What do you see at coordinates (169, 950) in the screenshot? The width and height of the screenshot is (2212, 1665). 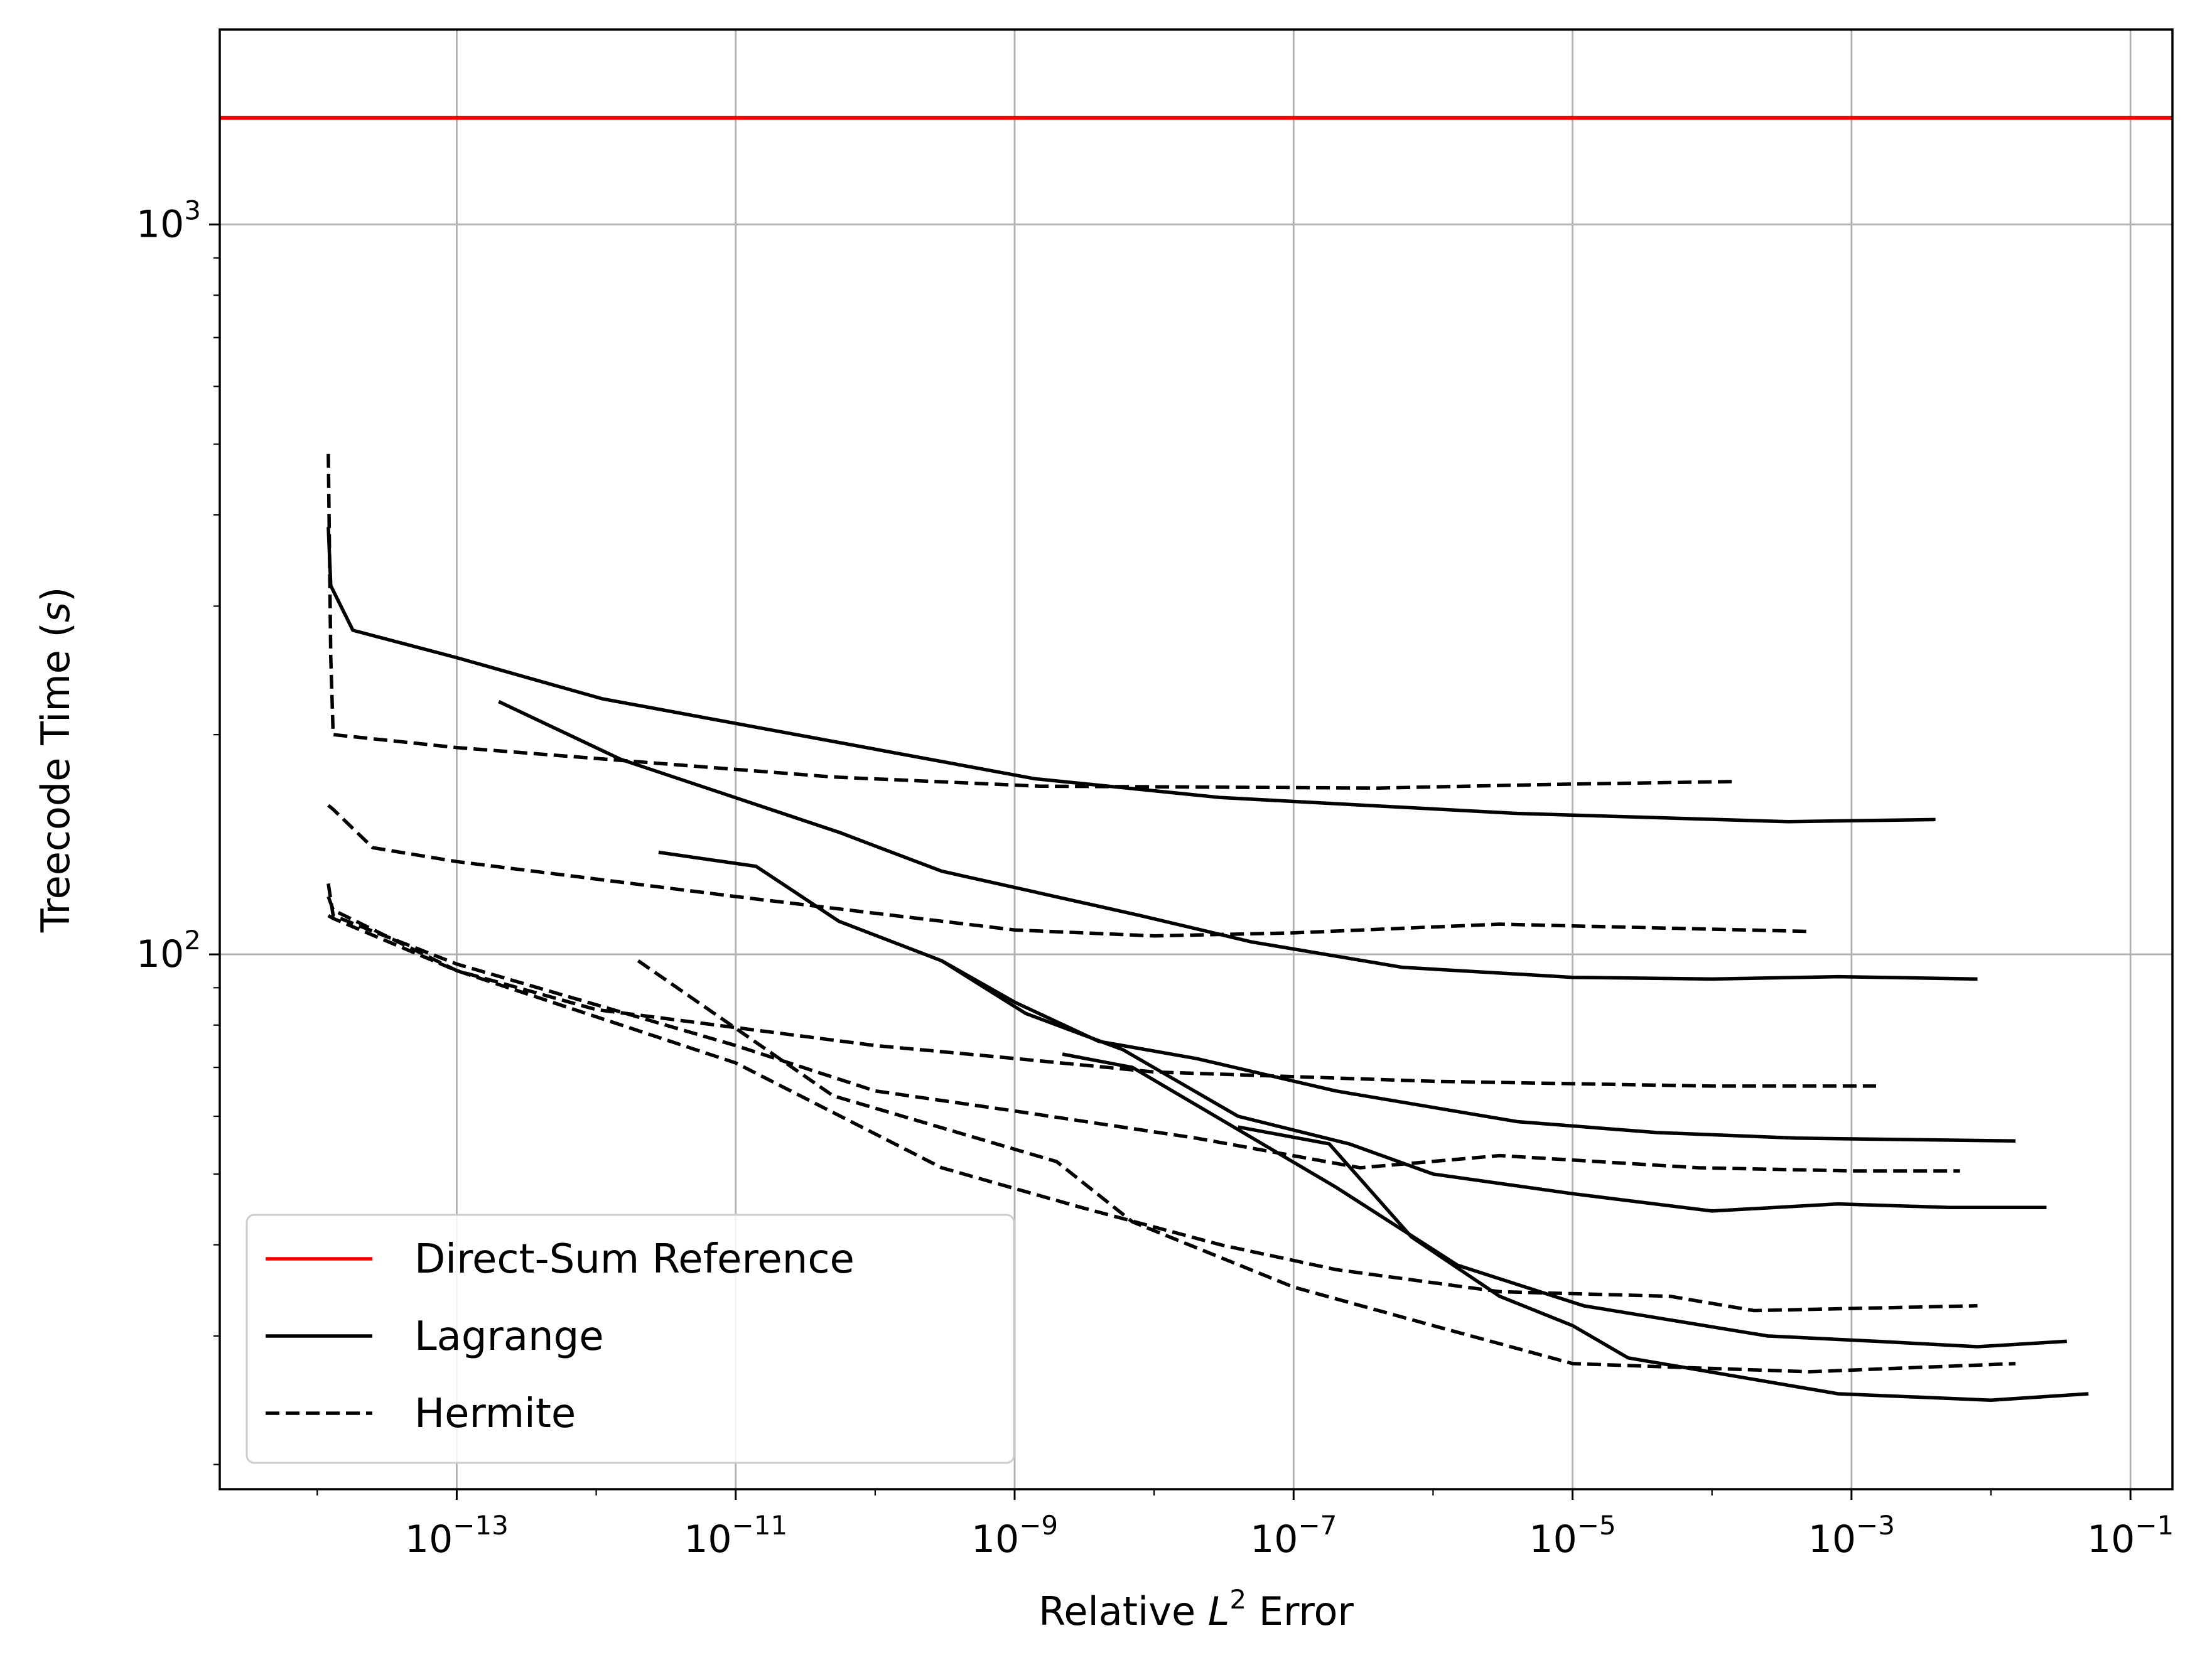 I see `y-tick-label: 10²` at bounding box center [169, 950].